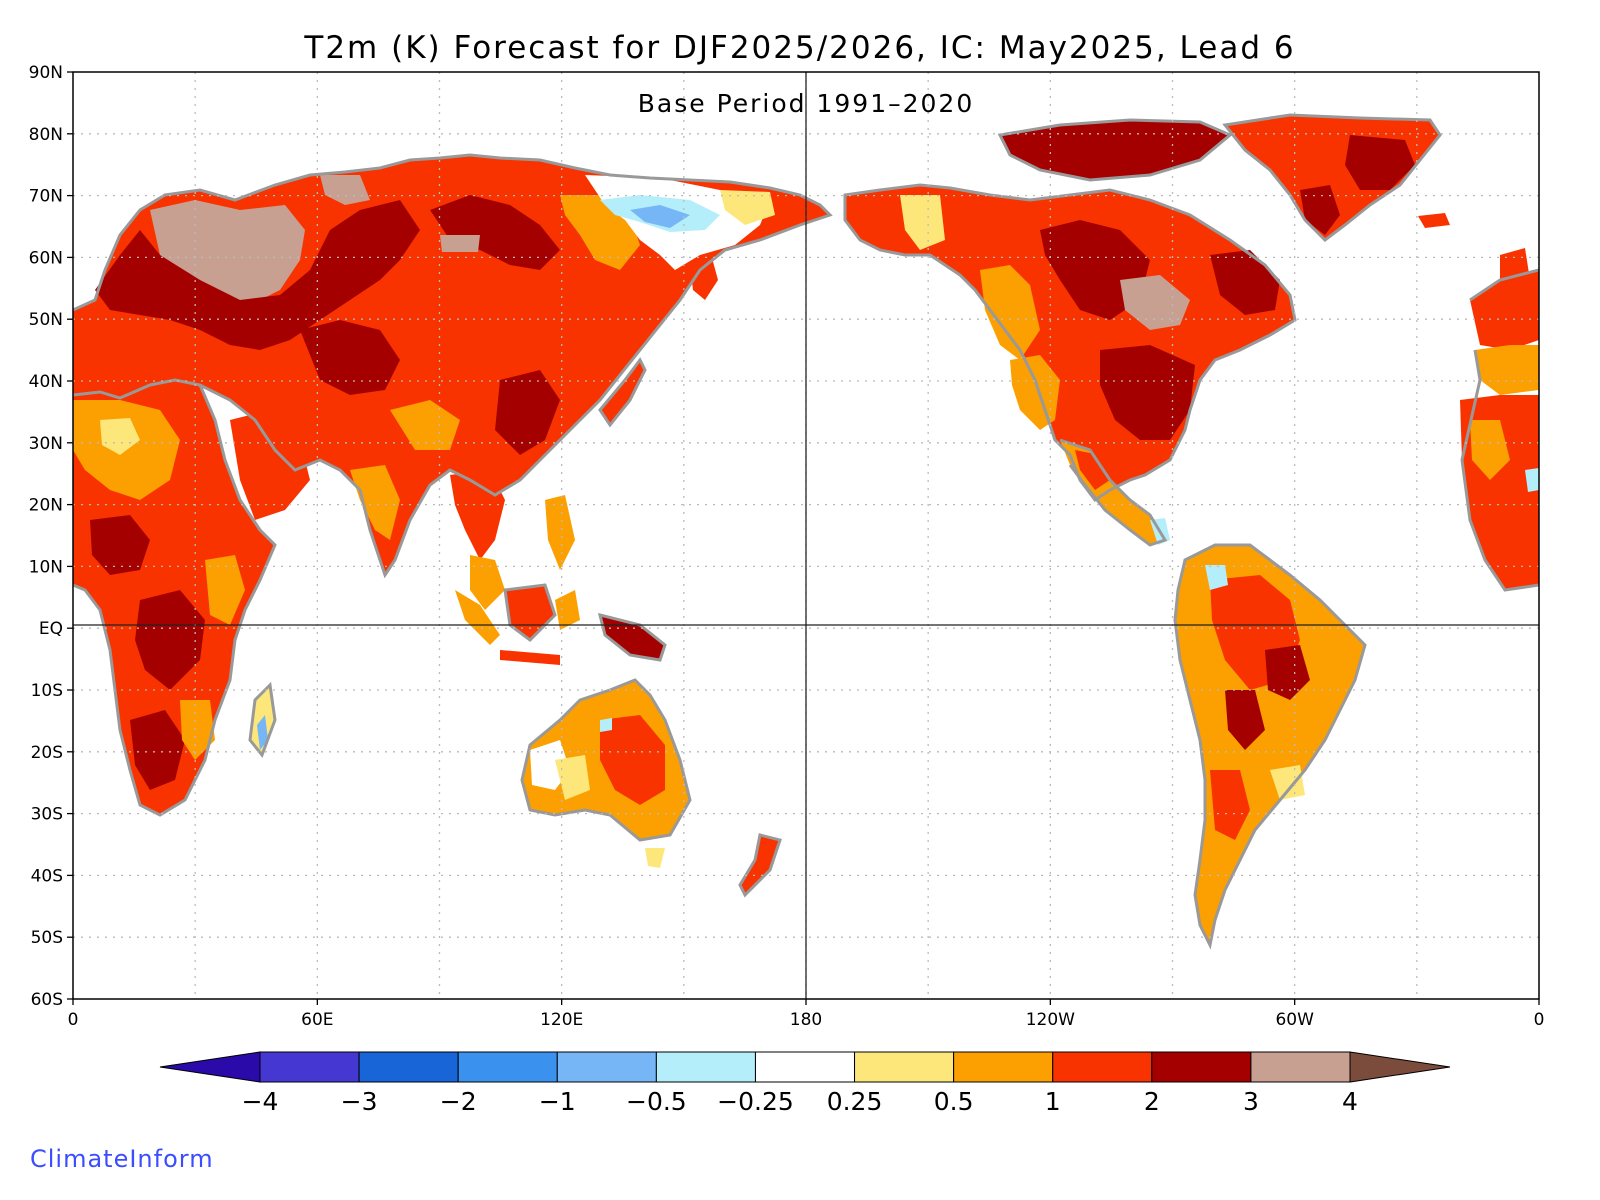 This screenshot has height=1200, width=1600. Describe the element at coordinates (487, 582) in the screenshot. I see `land-malaysia` at that location.